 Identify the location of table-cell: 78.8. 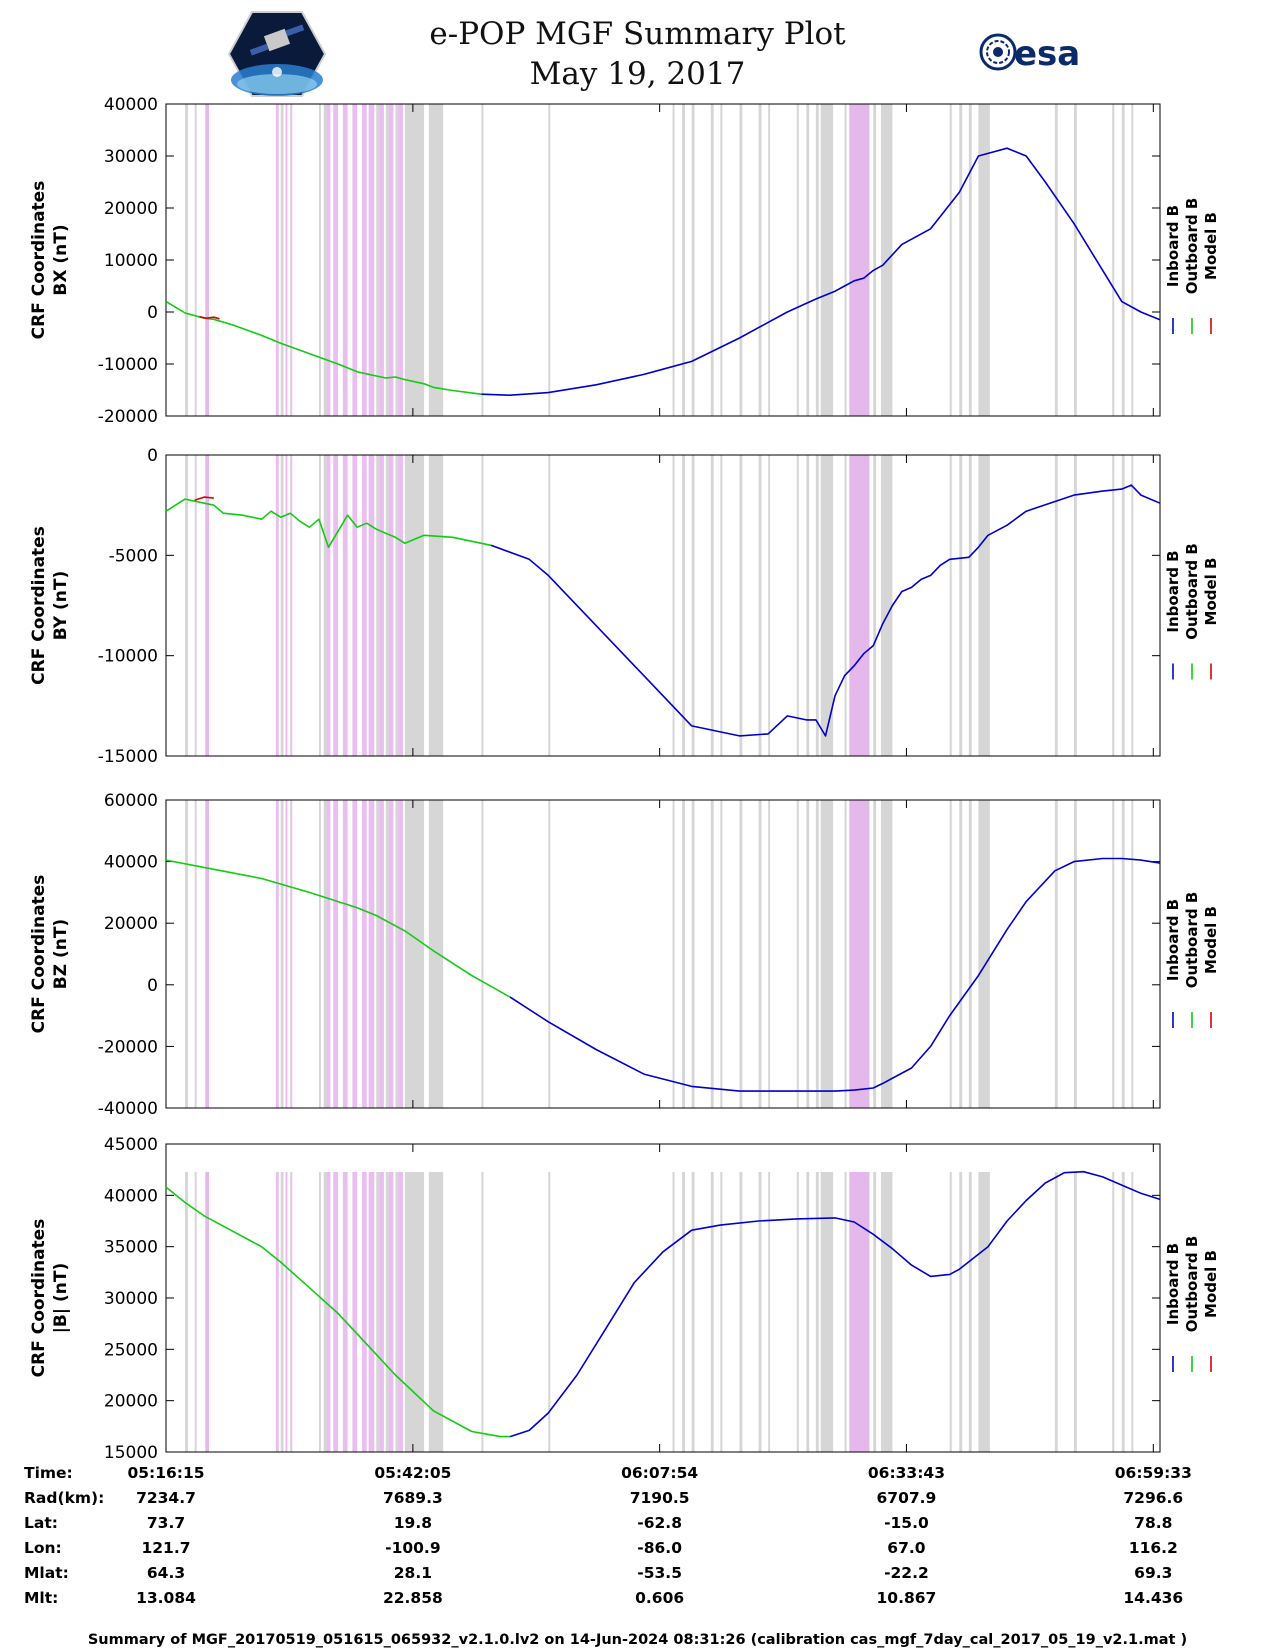
(1153, 1523).